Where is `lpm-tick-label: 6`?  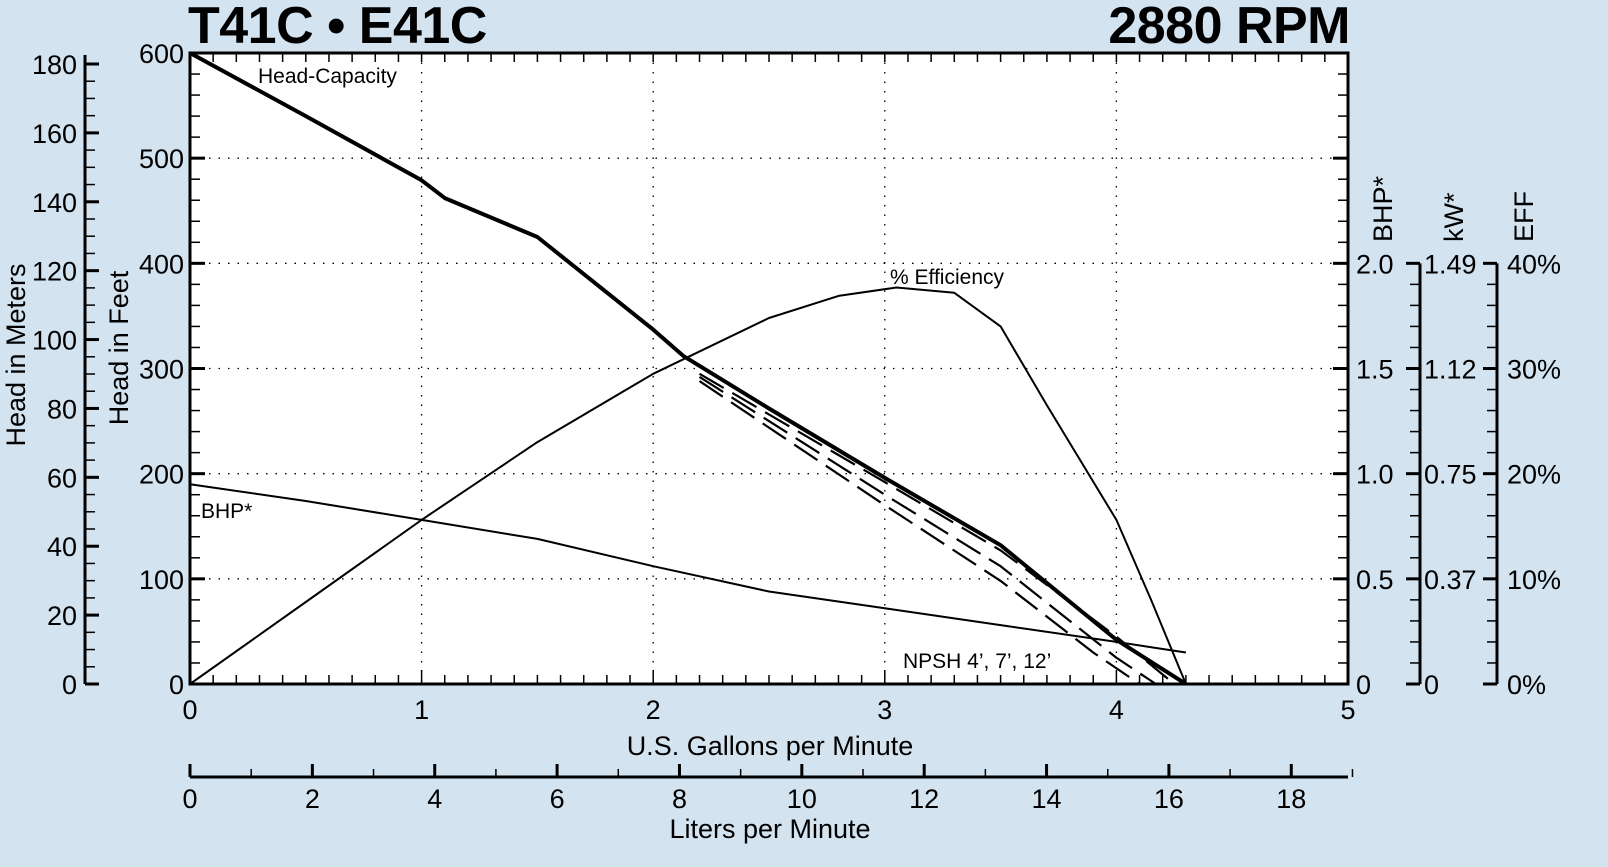 lpm-tick-label: 6 is located at coordinates (557, 799).